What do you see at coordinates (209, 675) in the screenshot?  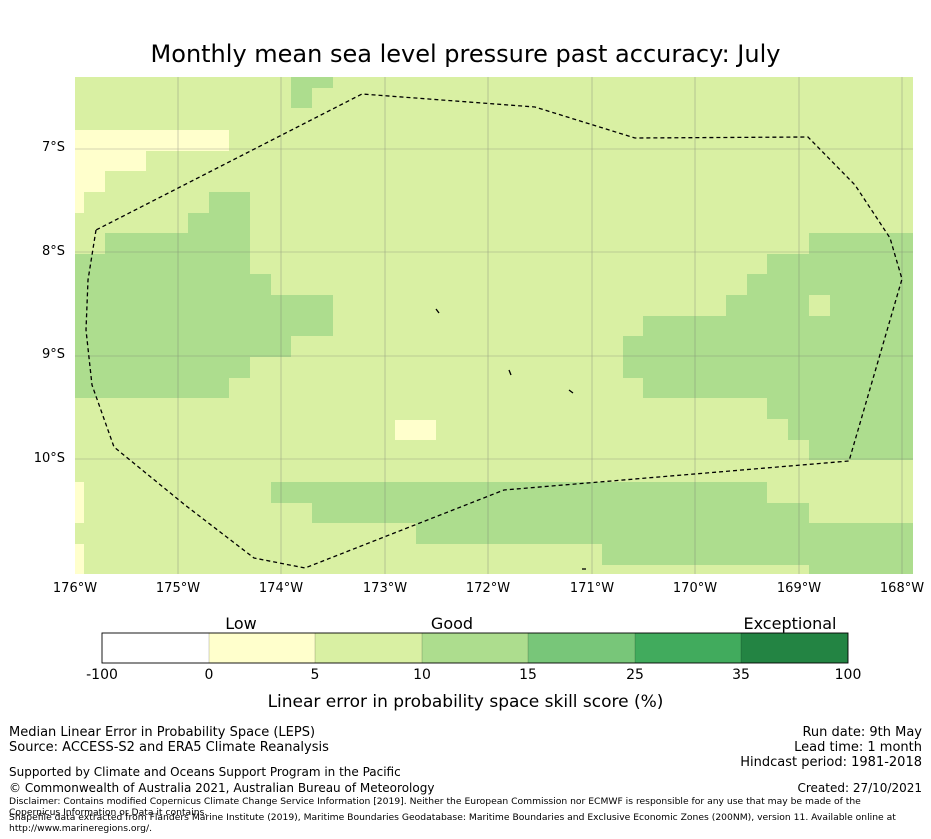 I see `colorbar-tick: 0` at bounding box center [209, 675].